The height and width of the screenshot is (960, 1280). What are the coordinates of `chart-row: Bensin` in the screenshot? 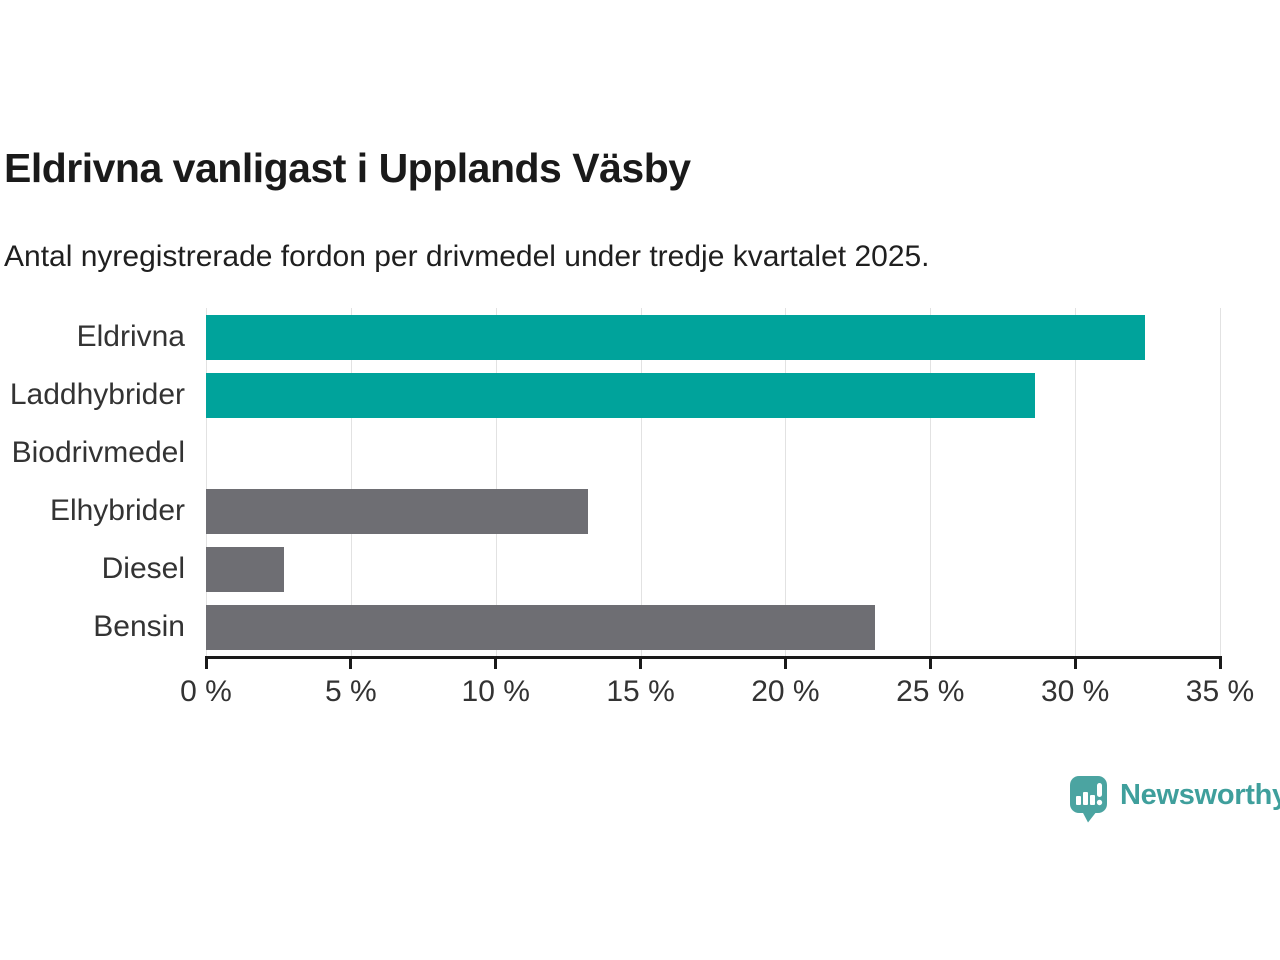 It's located at (610, 627).